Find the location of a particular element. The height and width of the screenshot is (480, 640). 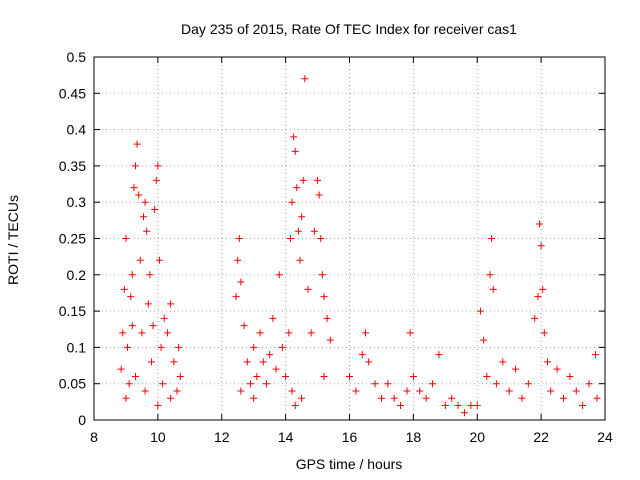

x-tick-label: 22 is located at coordinates (541, 437).